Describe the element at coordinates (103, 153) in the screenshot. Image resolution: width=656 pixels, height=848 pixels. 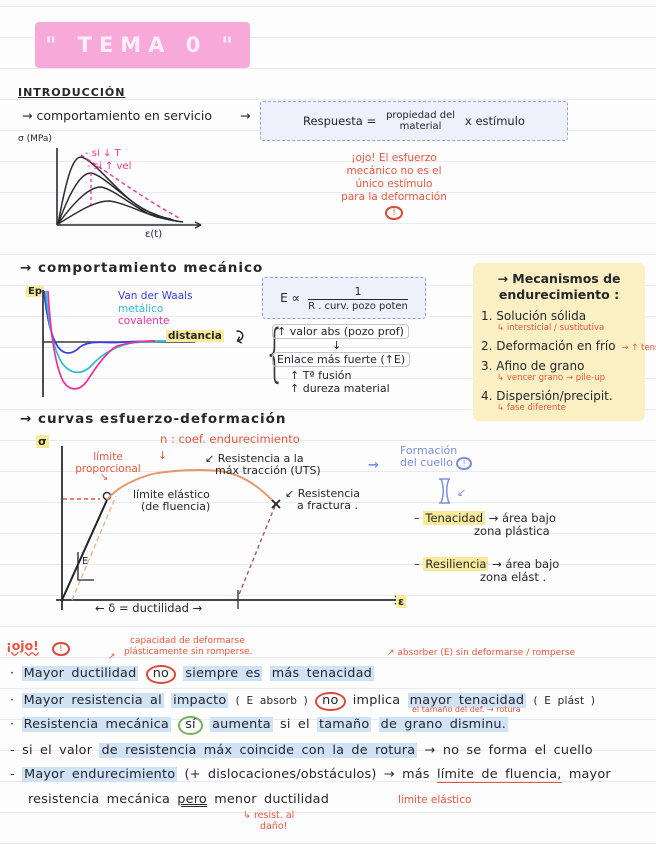
I see `chart1-note-temperature: - si ↓ T` at that location.